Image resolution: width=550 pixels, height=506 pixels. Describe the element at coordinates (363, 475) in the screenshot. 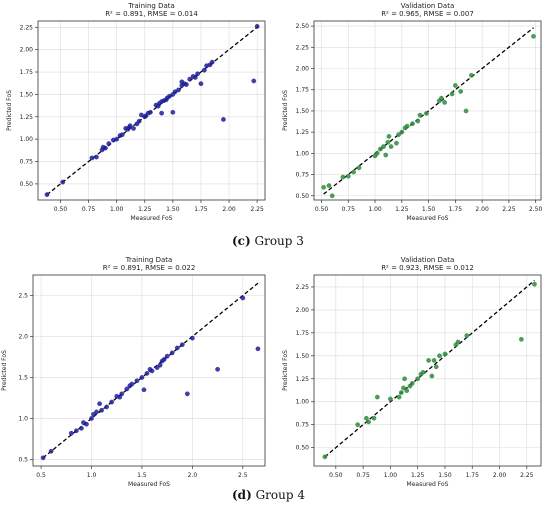

I see `x-tick-label: 0.75` at that location.